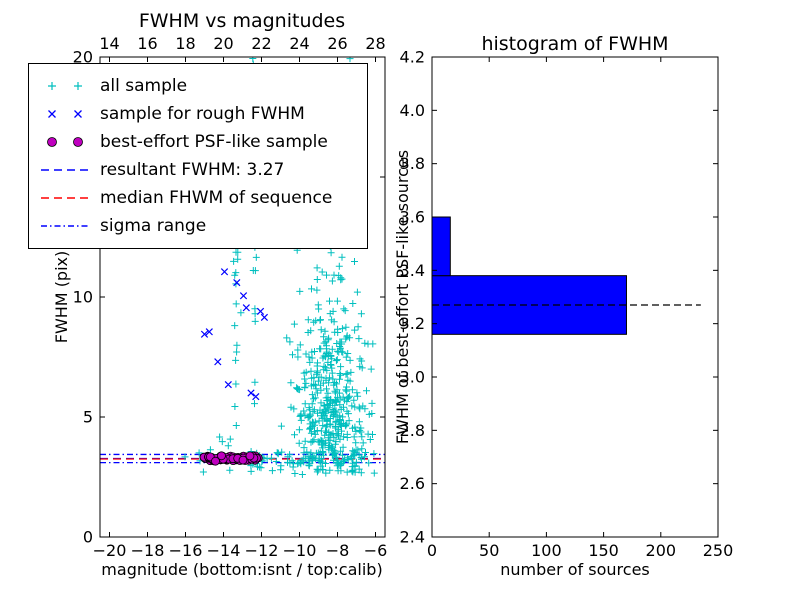 The width and height of the screenshot is (800, 600). Describe the element at coordinates (575, 569) in the screenshot. I see `right-plot-xlabel: number of sources` at that location.